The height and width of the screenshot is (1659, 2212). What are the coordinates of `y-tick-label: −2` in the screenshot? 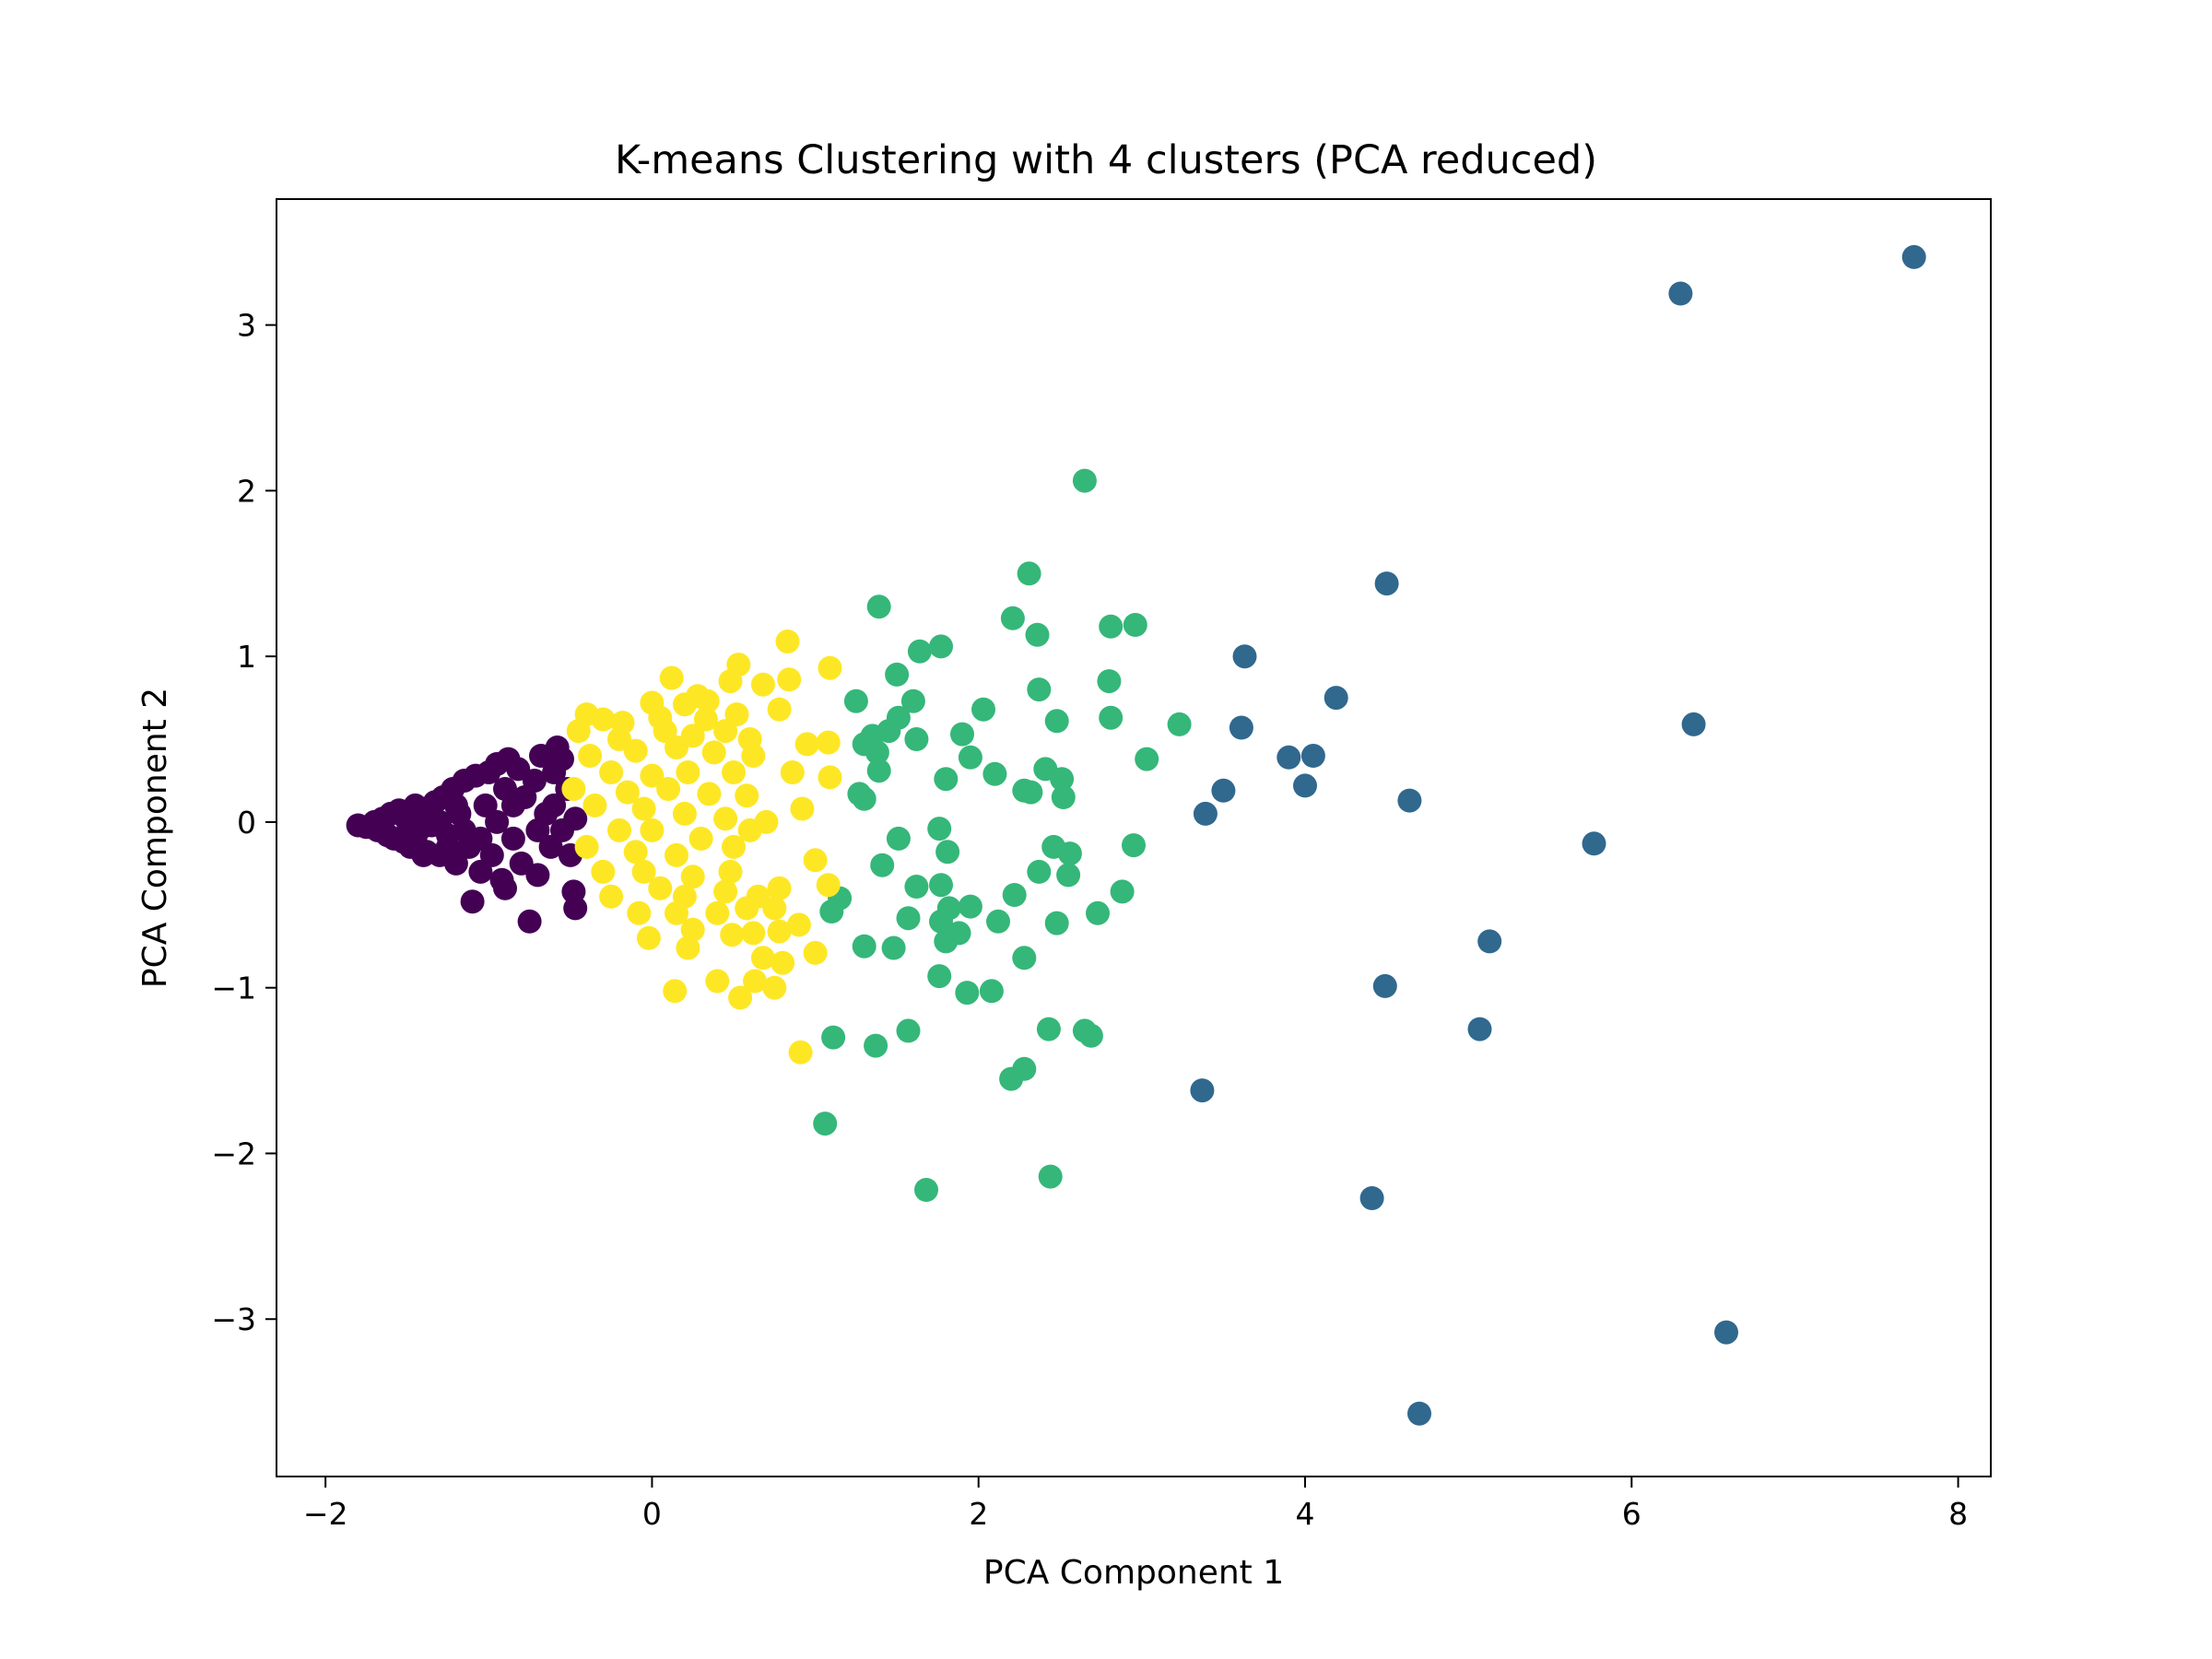 It's located at (233, 1153).